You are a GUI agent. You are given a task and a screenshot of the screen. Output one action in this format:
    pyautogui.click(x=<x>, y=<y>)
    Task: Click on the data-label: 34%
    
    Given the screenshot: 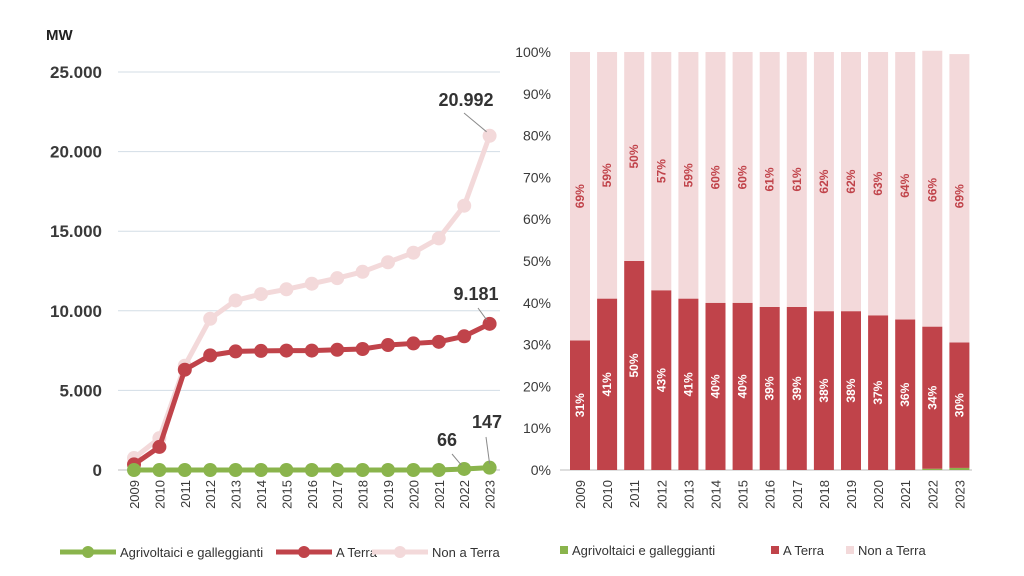 What is the action you would take?
    pyautogui.click(x=932, y=397)
    